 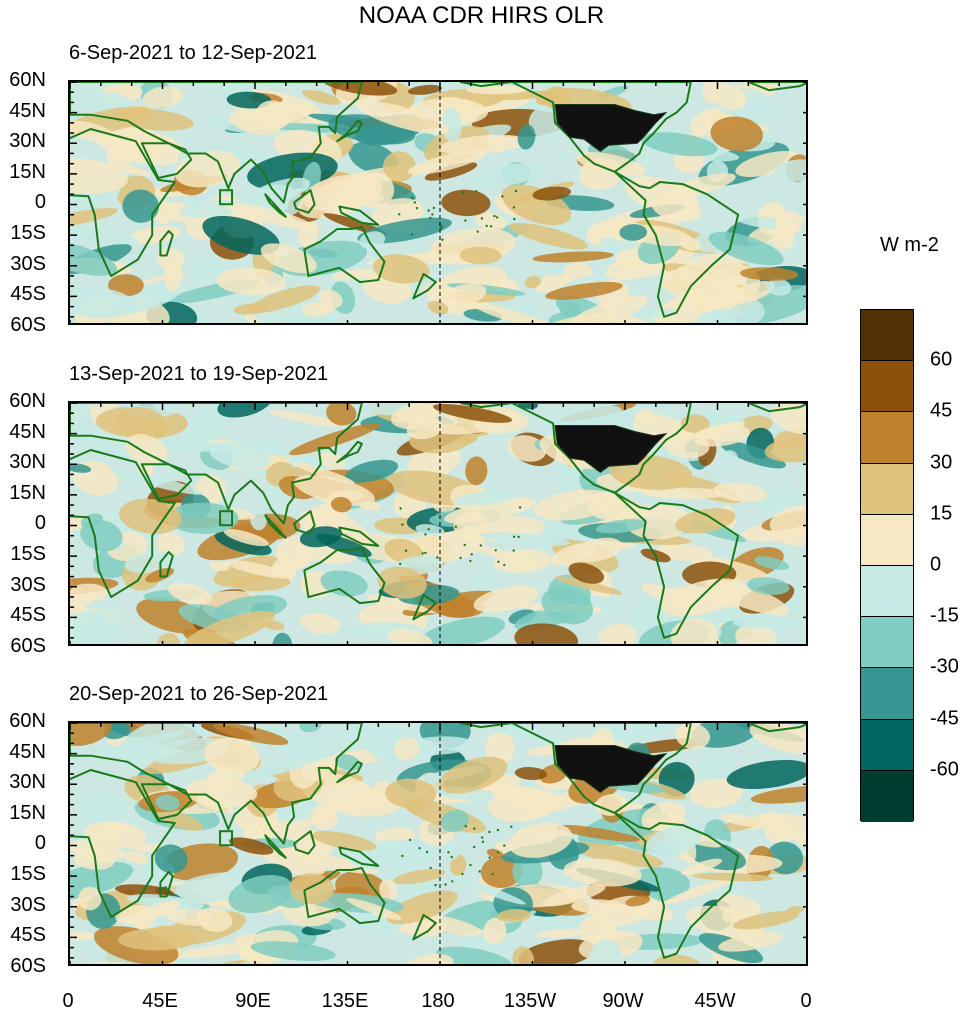 What do you see at coordinates (253, 1001) in the screenshot?
I see `lon-label-90e: 90E` at bounding box center [253, 1001].